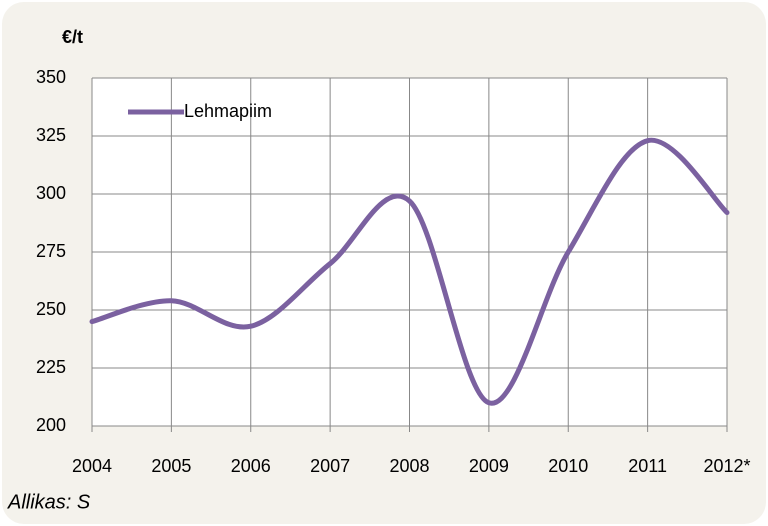 This screenshot has height=526, width=768. What do you see at coordinates (330, 466) in the screenshot?
I see `x-tick-label: 2007` at bounding box center [330, 466].